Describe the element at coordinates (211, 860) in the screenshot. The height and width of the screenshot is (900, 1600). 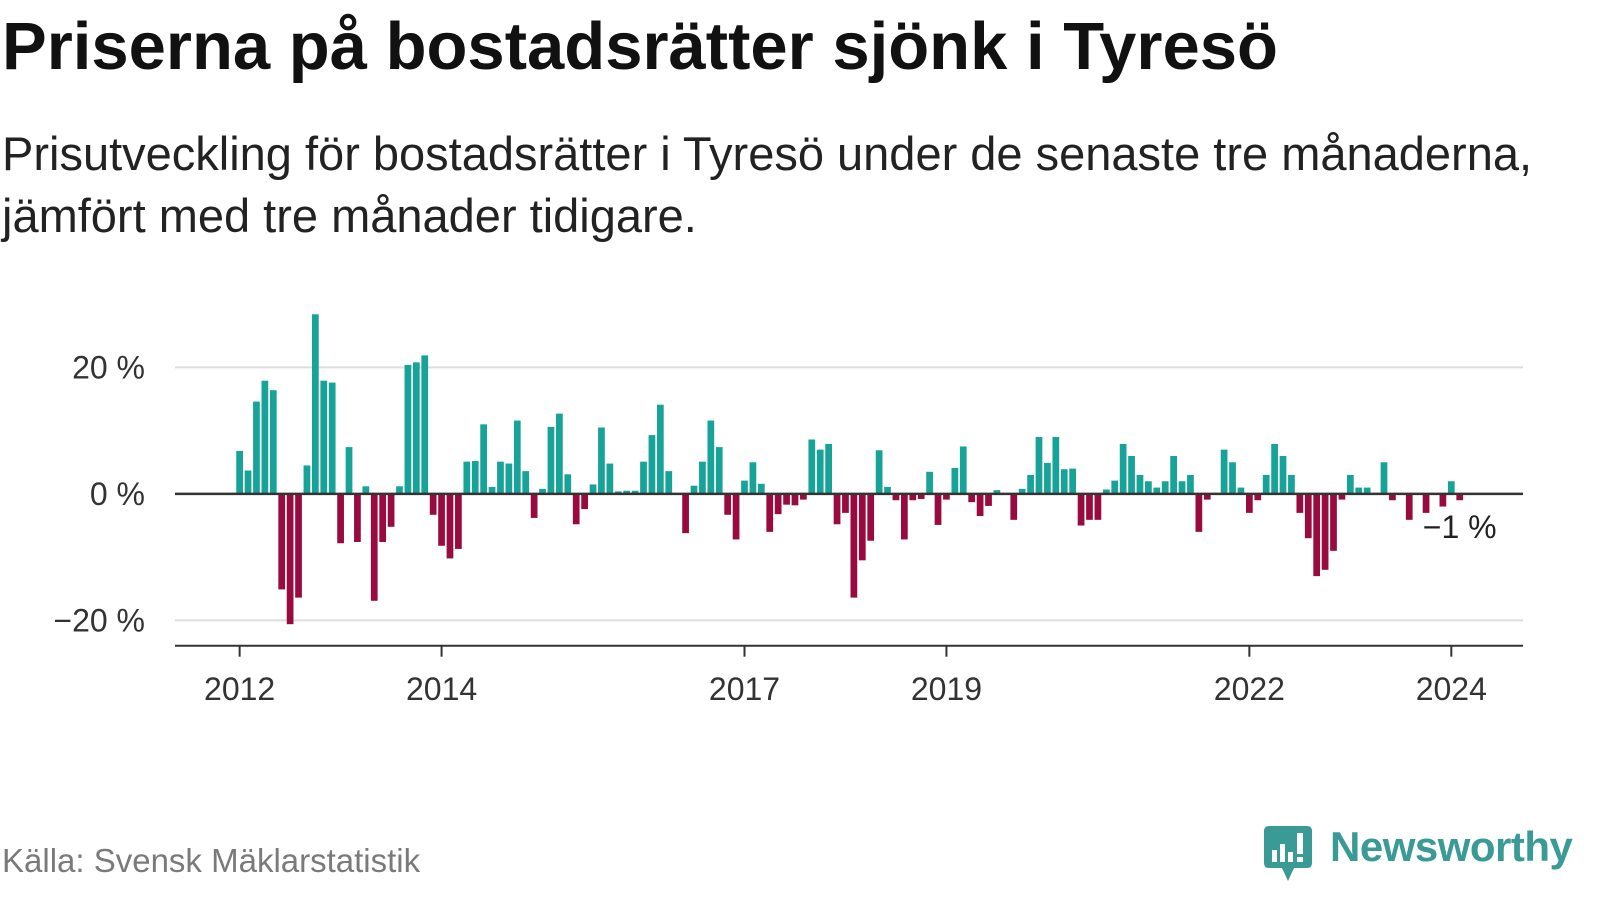
I see `source-note: Källa: Svensk Mäklarstatistik` at that location.